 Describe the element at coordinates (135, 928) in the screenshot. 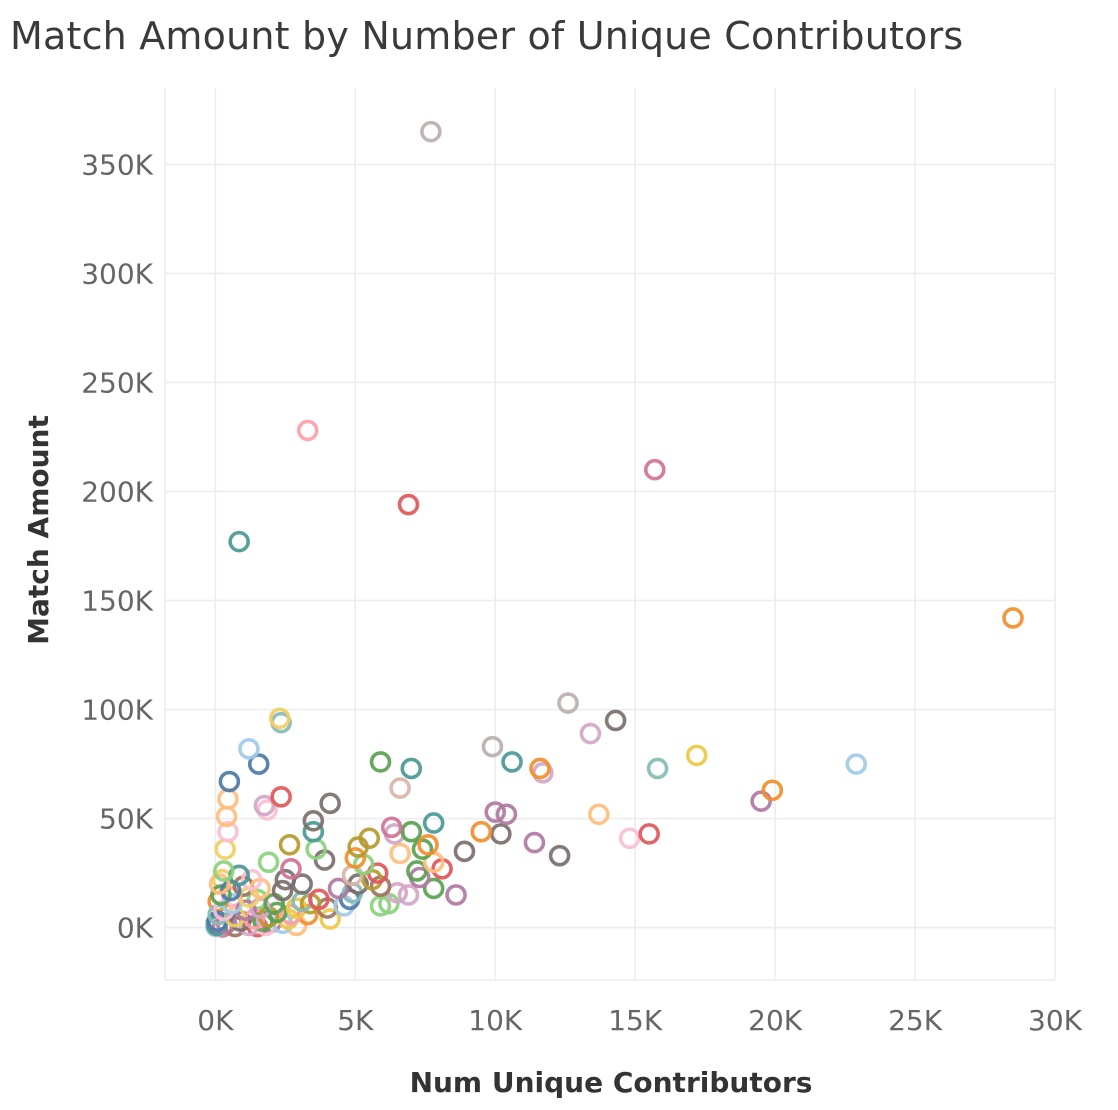

I see `y-tick-label: 0K` at that location.